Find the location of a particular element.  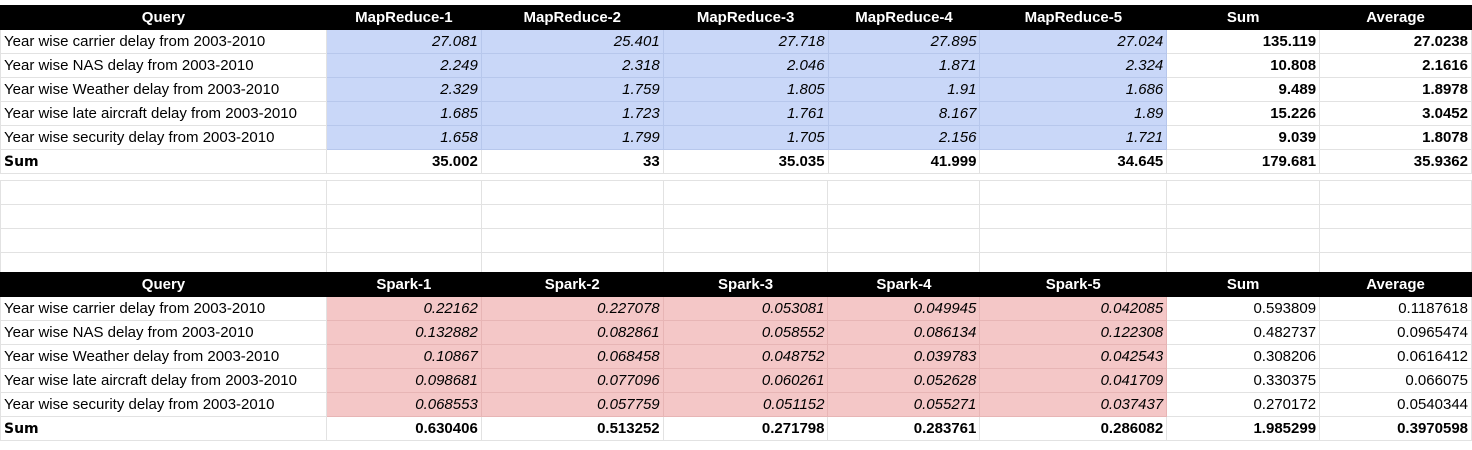

value-cell: 0.042543 is located at coordinates (1073, 356).